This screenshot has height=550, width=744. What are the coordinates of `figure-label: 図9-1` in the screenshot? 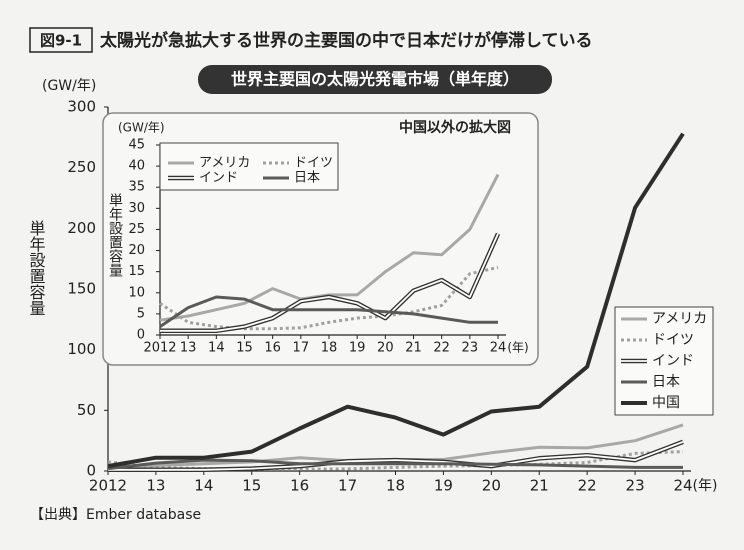 It's located at (61, 41).